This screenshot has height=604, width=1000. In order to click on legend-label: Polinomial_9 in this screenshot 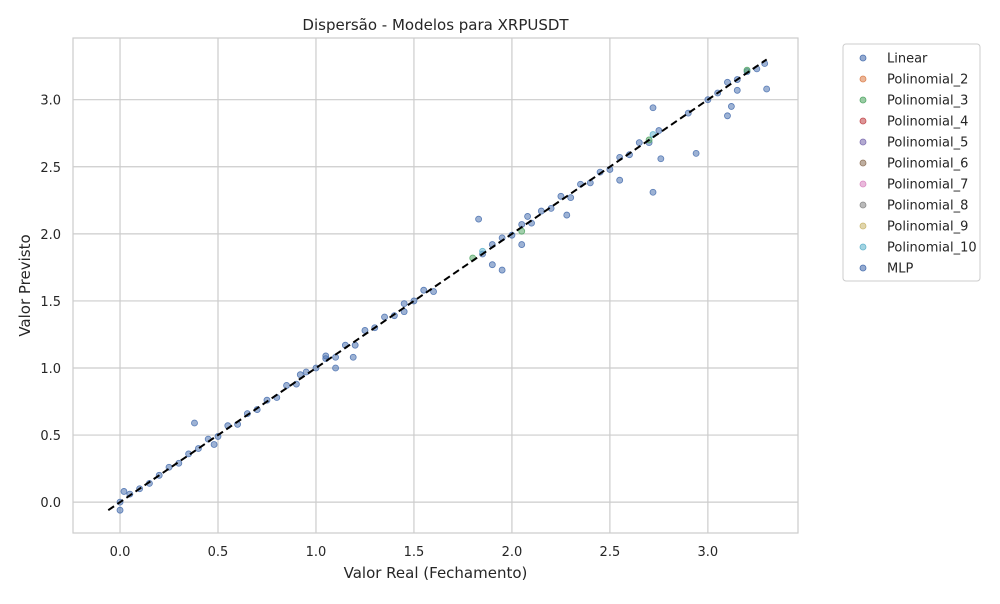, I will do `click(927, 227)`.